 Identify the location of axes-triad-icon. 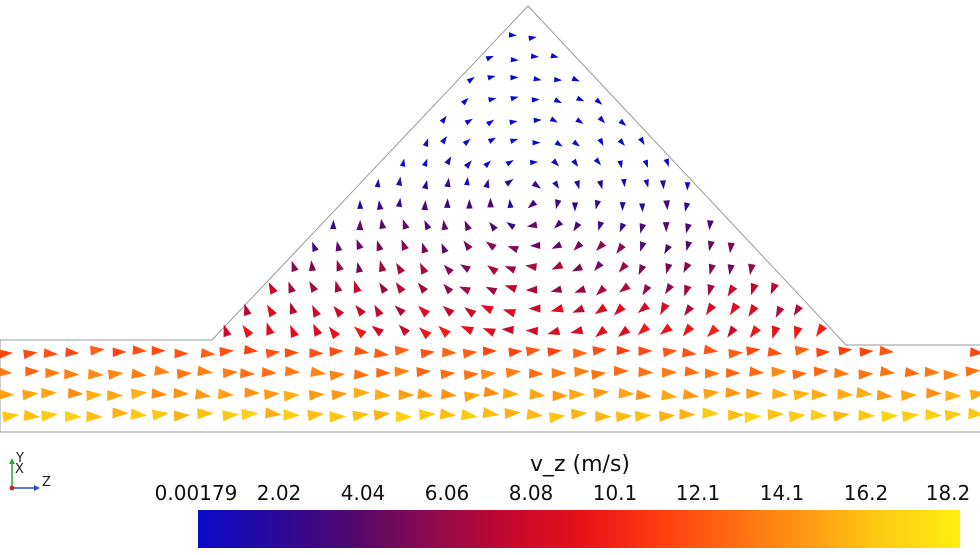
(24, 474).